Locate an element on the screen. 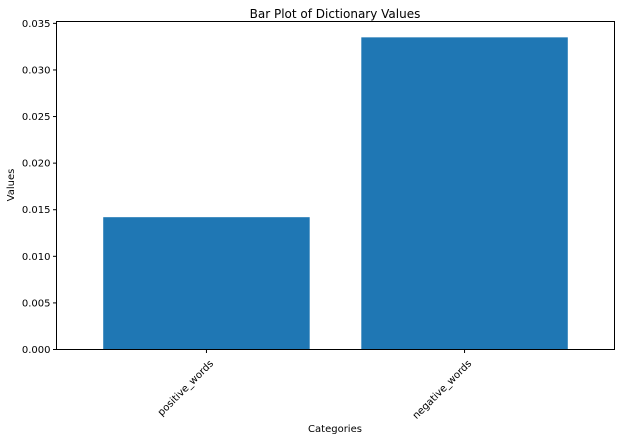 This screenshot has height=440, width=621. x-axis-label: Categories is located at coordinates (335, 429).